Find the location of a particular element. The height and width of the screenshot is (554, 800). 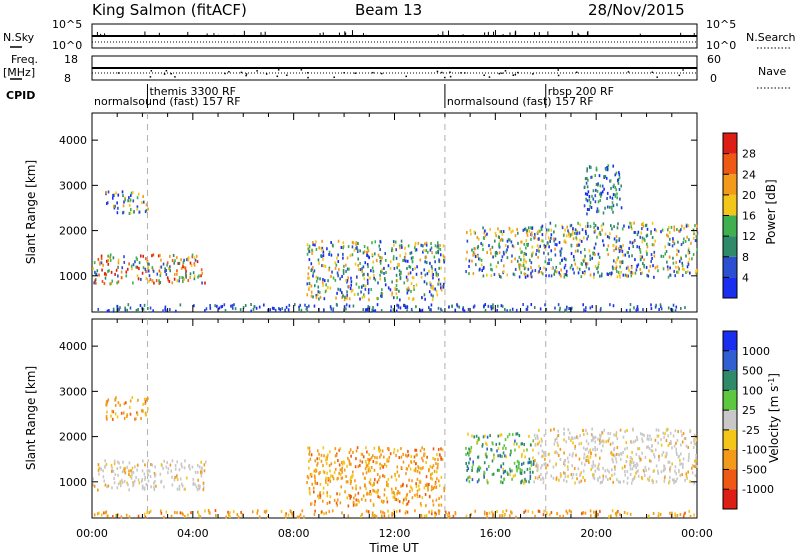

cpid-segment-label: rbsp 200 RF is located at coordinates (581, 91).